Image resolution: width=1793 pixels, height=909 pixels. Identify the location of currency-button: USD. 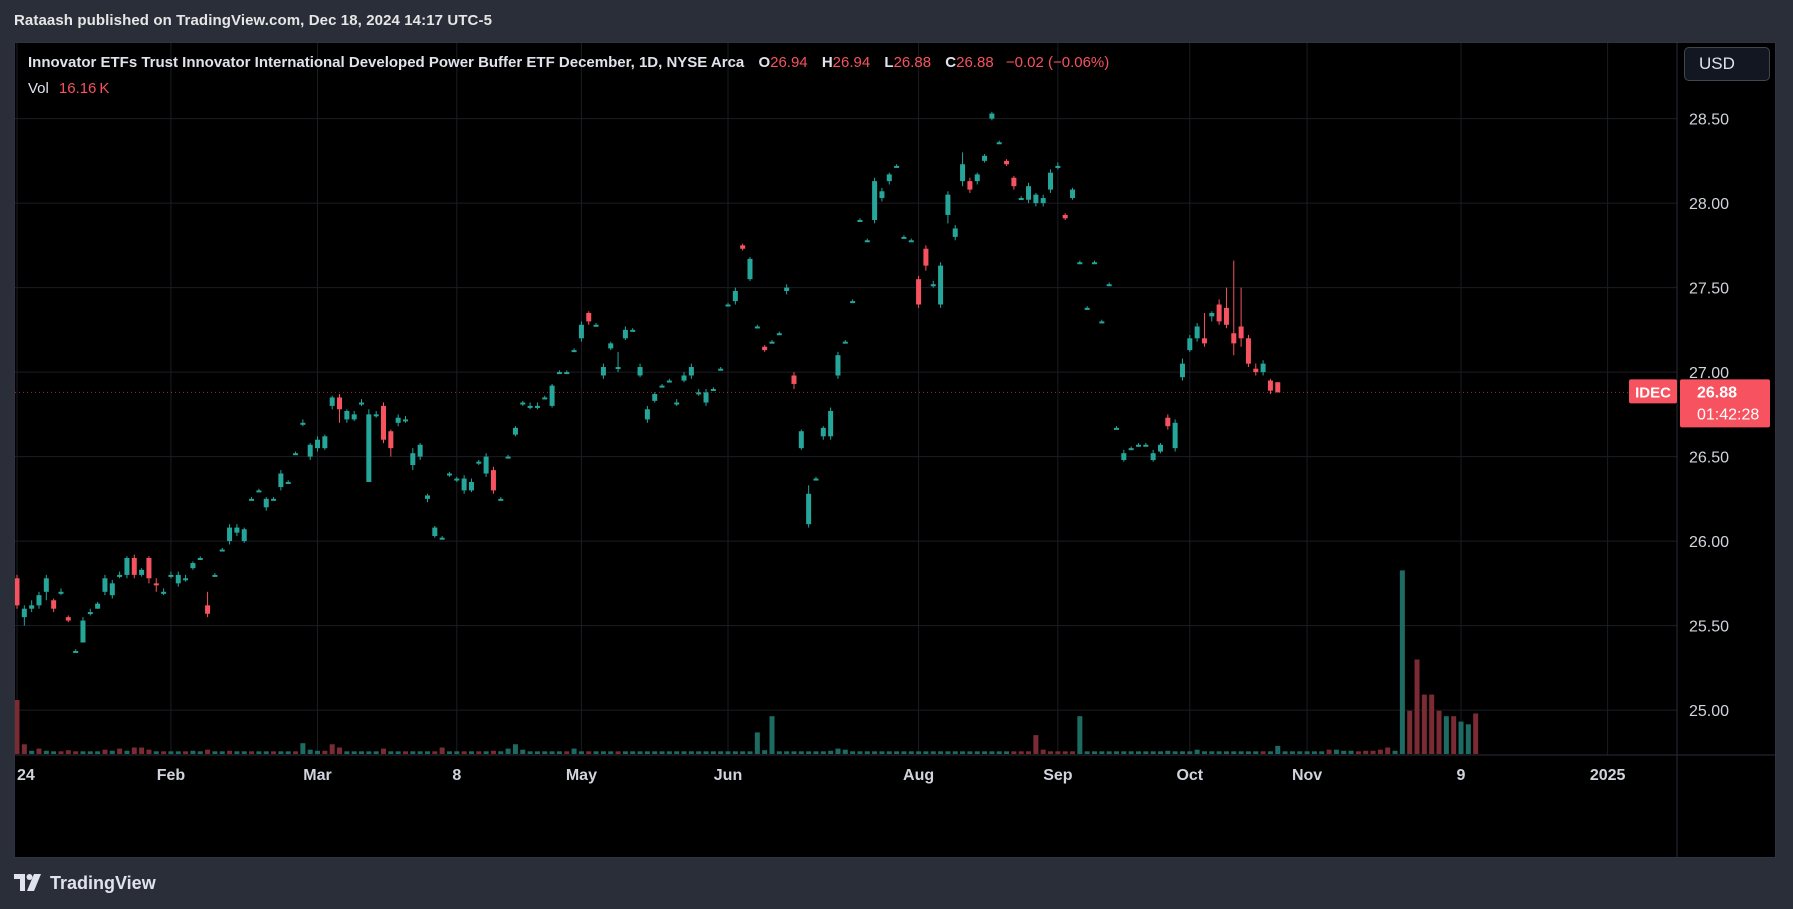
(1727, 64).